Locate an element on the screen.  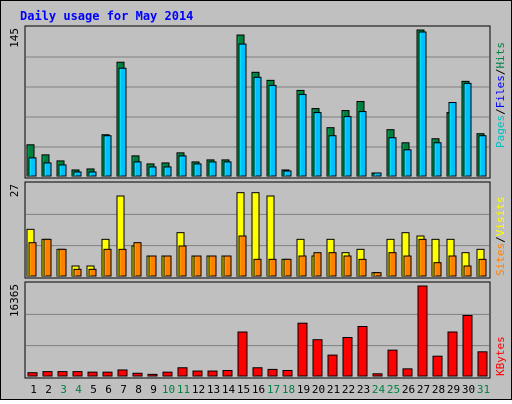
x-tick-label-day-30: 30 is located at coordinates (468, 389).